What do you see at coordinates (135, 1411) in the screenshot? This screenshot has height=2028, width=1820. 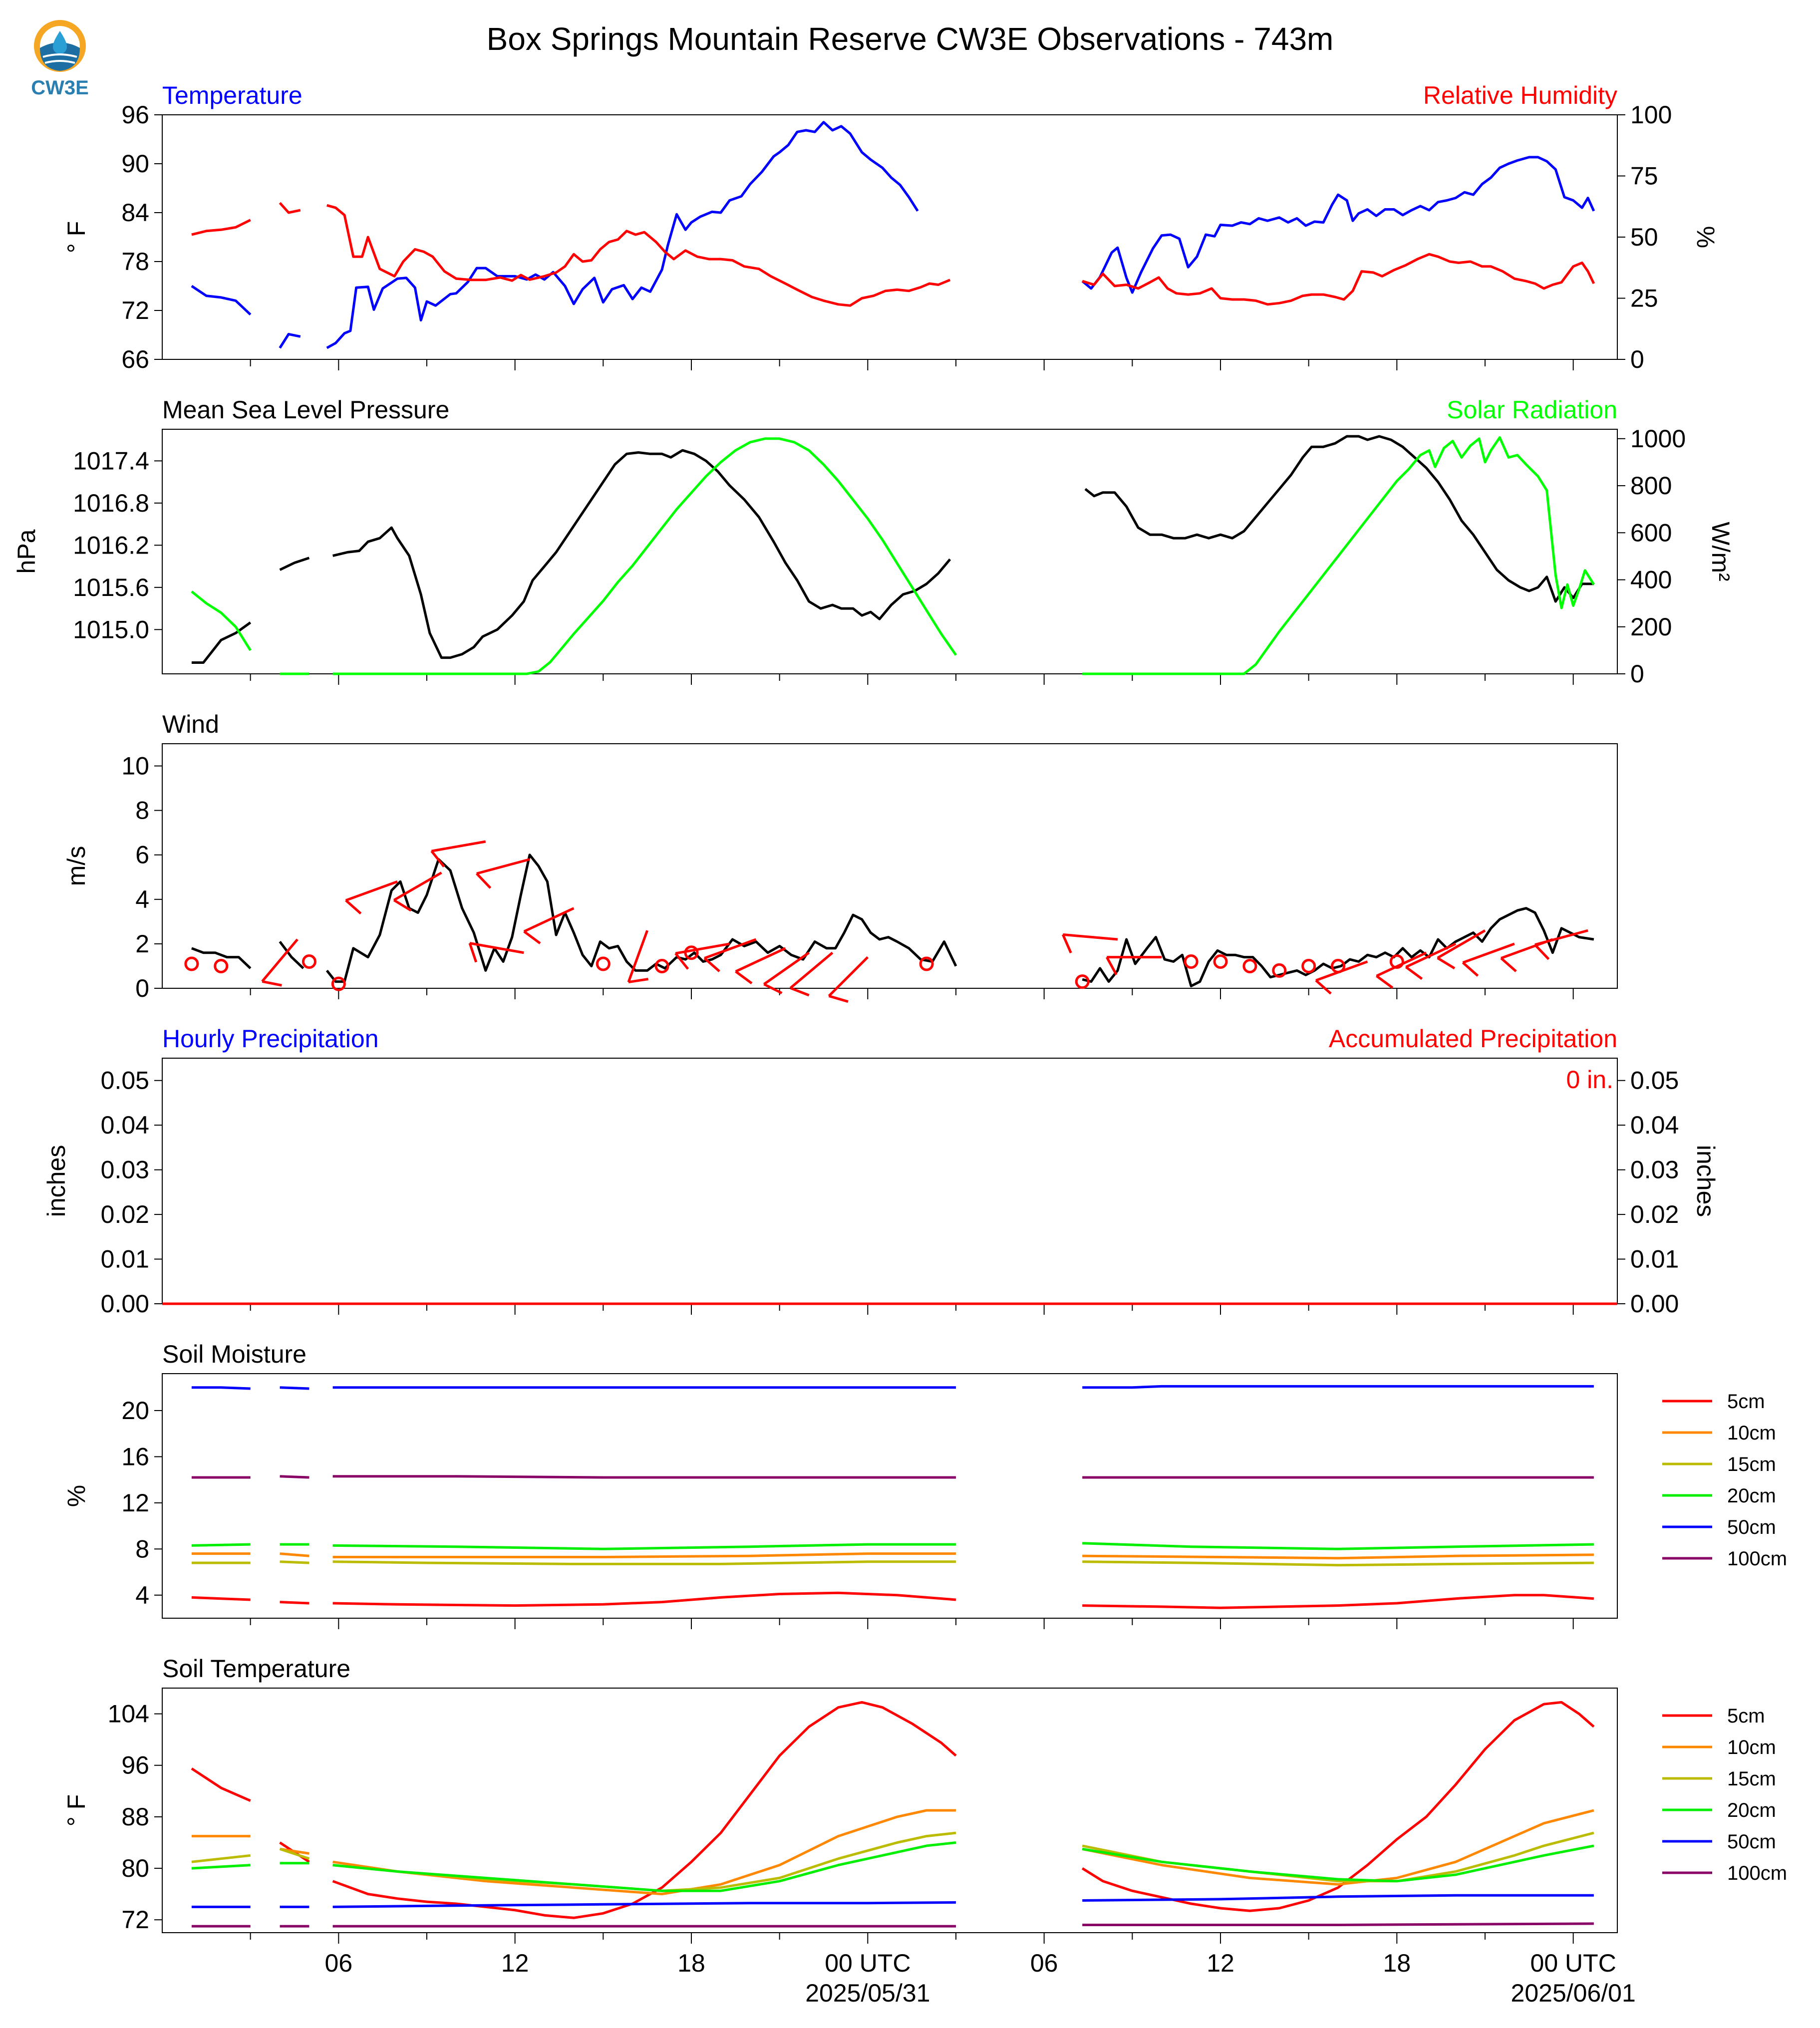 I see `y-tick-label-left: 20` at bounding box center [135, 1411].